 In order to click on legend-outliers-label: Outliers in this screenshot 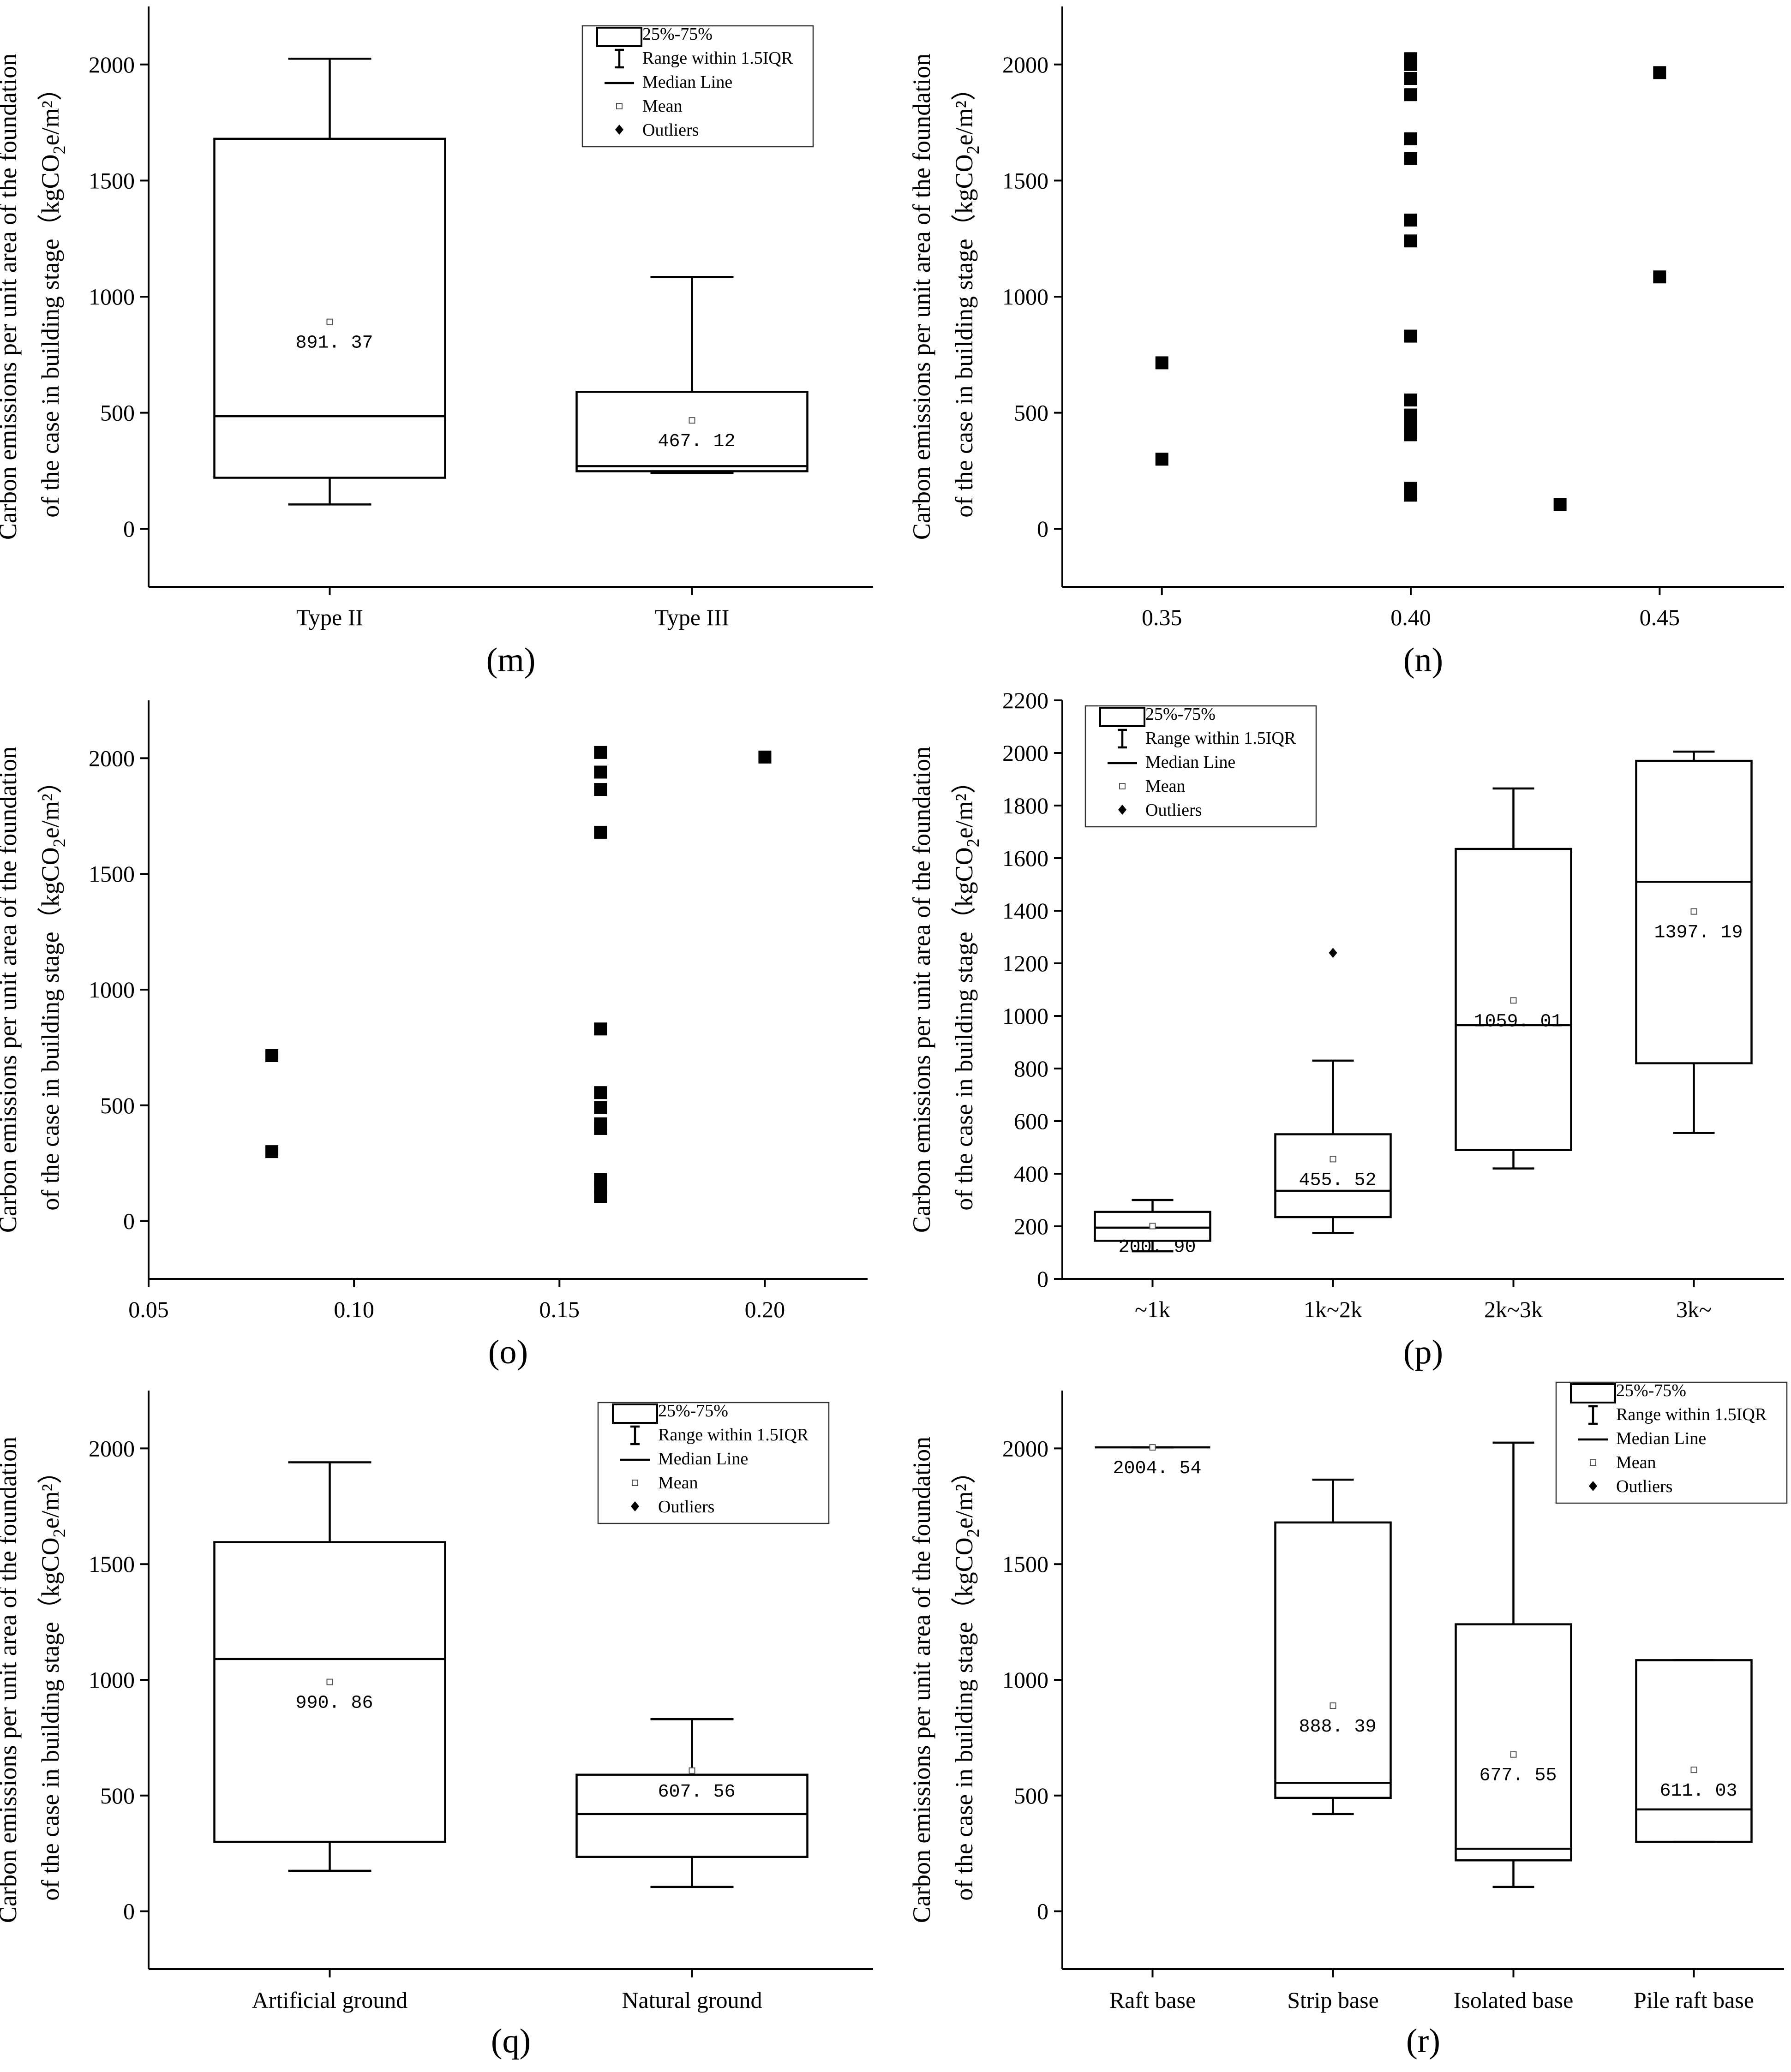, I will do `click(1173, 810)`.